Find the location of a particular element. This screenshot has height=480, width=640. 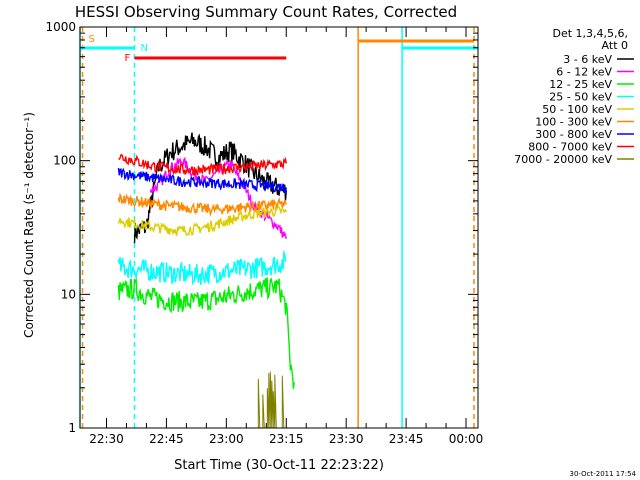

x-tick-label-2345: 23:45 is located at coordinates (406, 439).